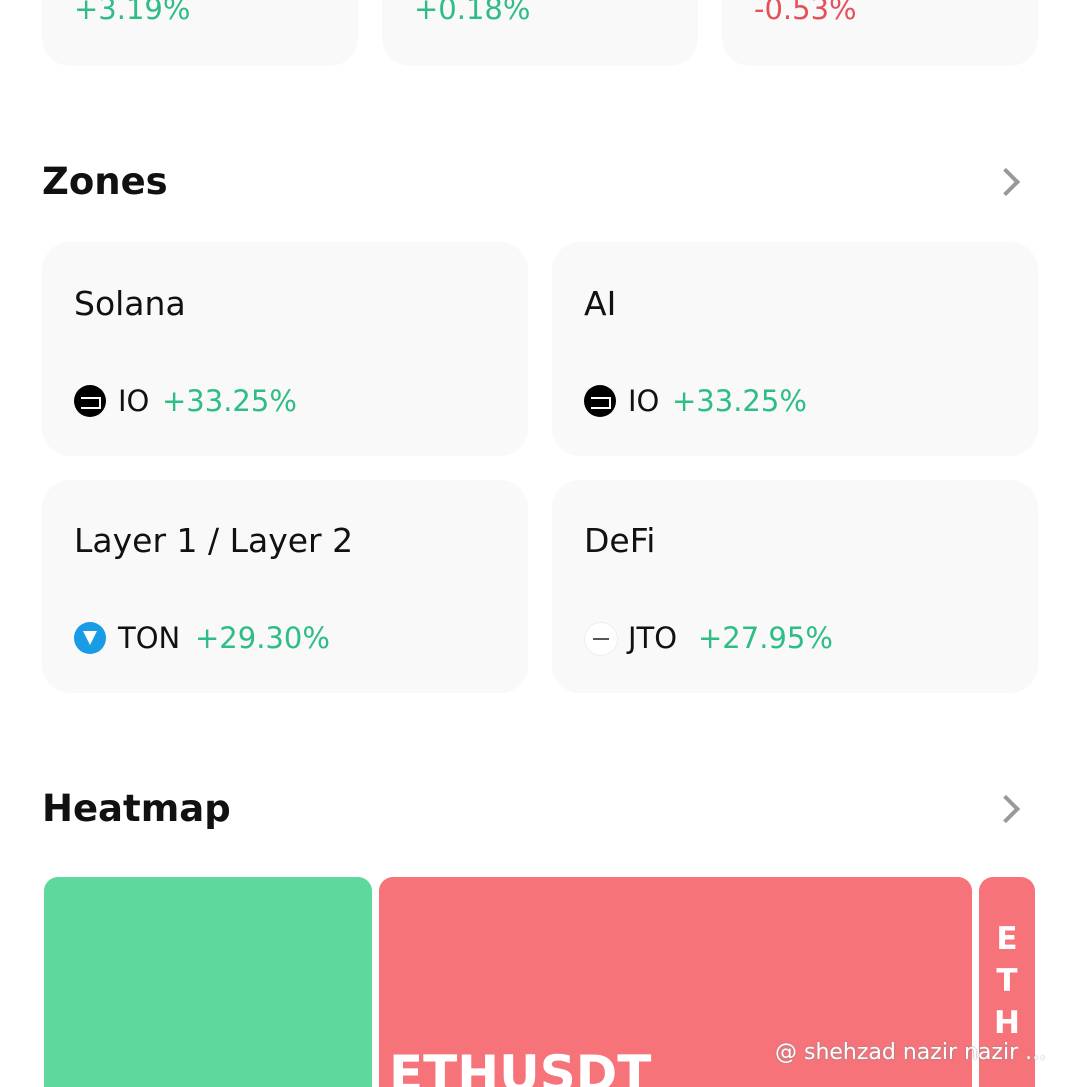 This screenshot has height=1087, width=1080. What do you see at coordinates (765, 638) in the screenshot?
I see `change: +27.95%` at bounding box center [765, 638].